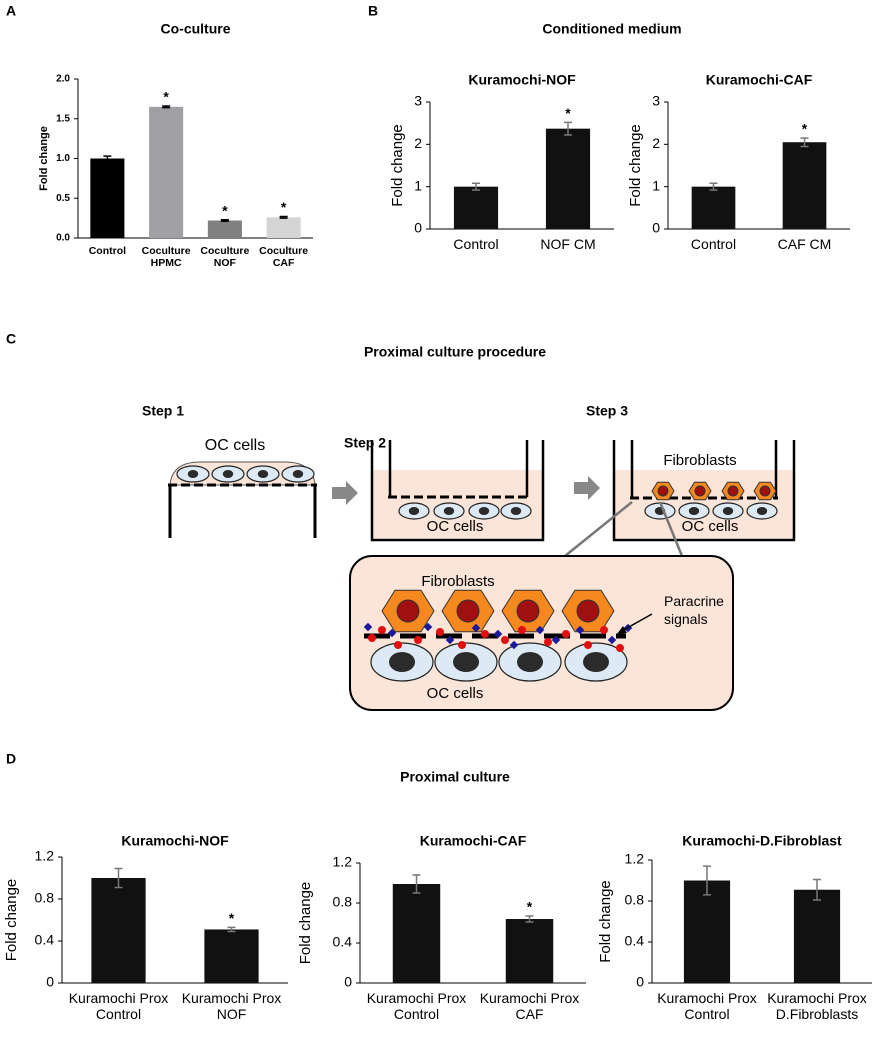 The image size is (874, 1050). Describe the element at coordinates (418, 101) in the screenshot. I see `y-tick-label: 3` at that location.